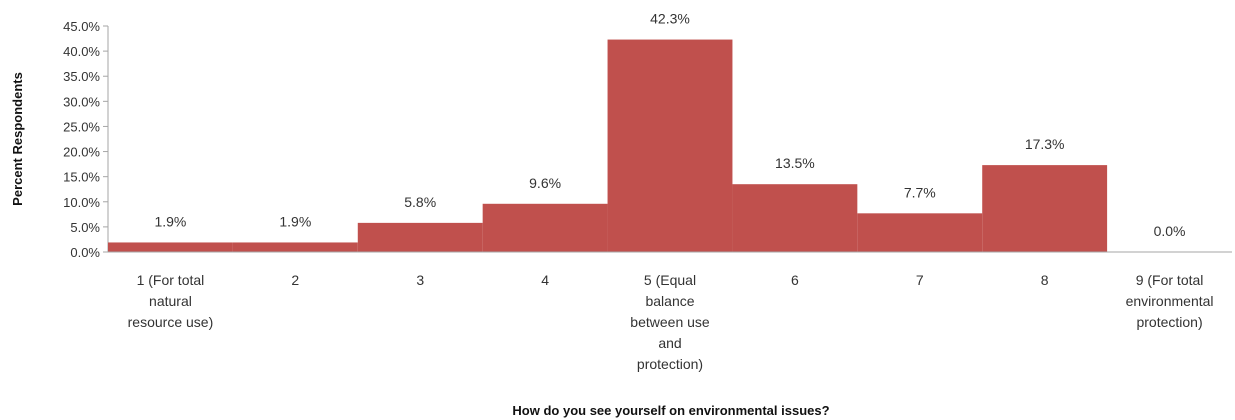  Describe the element at coordinates (85, 227) in the screenshot. I see `y-tick-label: 5.0%` at that location.